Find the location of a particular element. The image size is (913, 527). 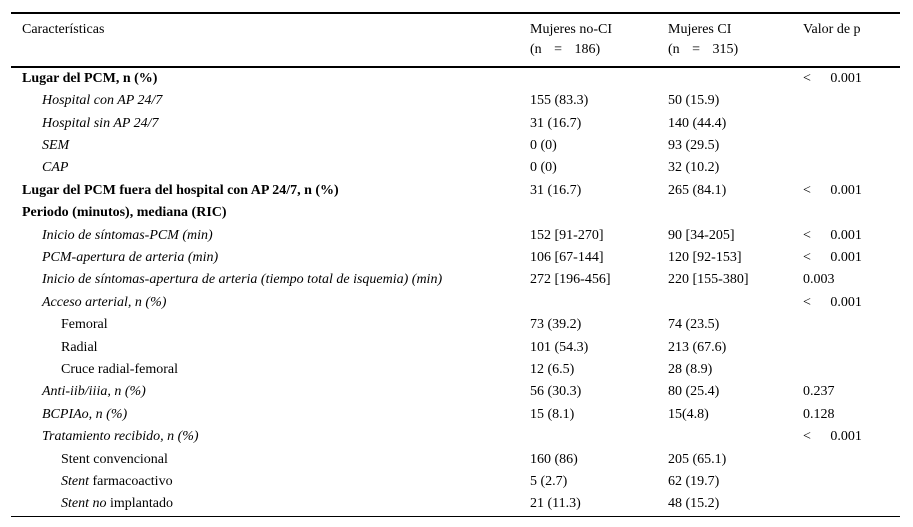

row-label-text: Femoral is located at coordinates (84, 325).